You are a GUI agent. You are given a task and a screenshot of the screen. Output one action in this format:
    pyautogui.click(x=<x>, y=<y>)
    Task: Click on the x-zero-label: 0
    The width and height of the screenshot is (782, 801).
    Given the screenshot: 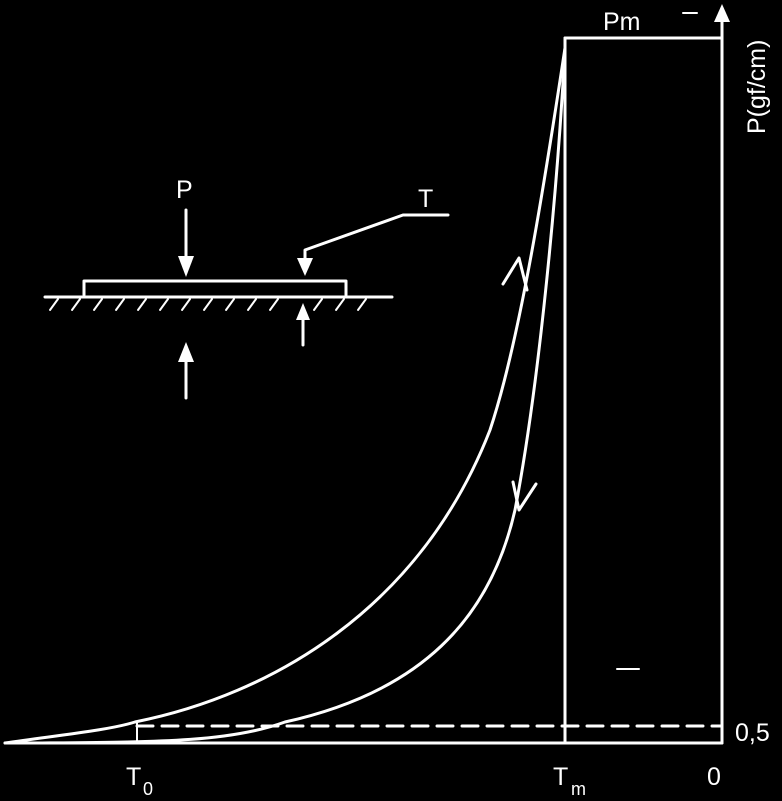 What is the action you would take?
    pyautogui.click(x=714, y=777)
    